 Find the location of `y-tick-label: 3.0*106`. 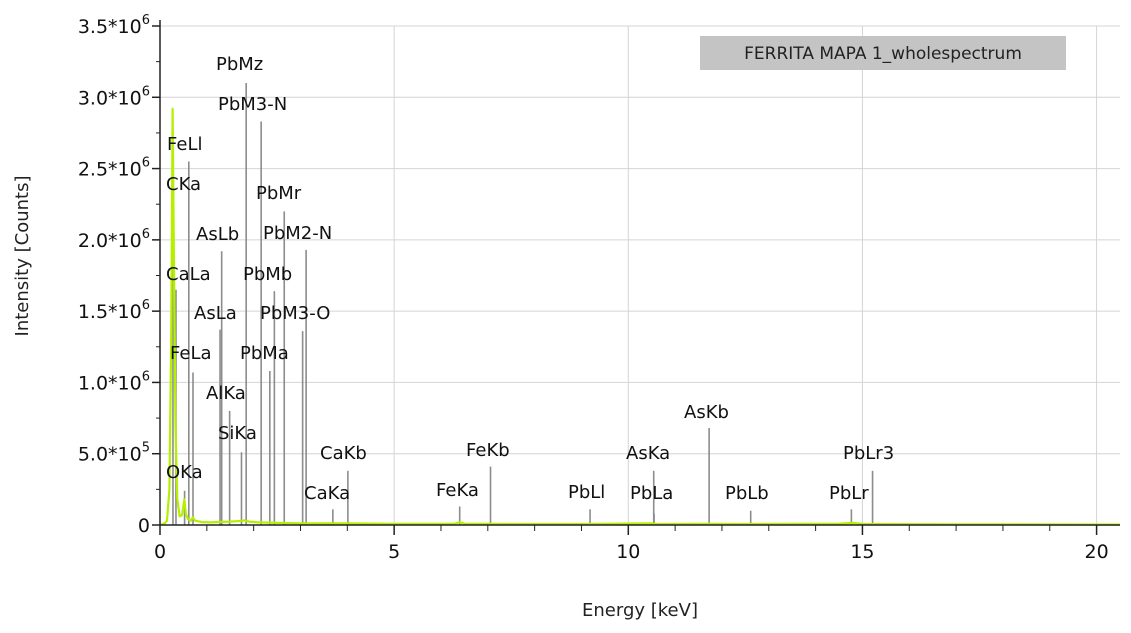

y-tick-label: 3.0*106 is located at coordinates (114, 96).